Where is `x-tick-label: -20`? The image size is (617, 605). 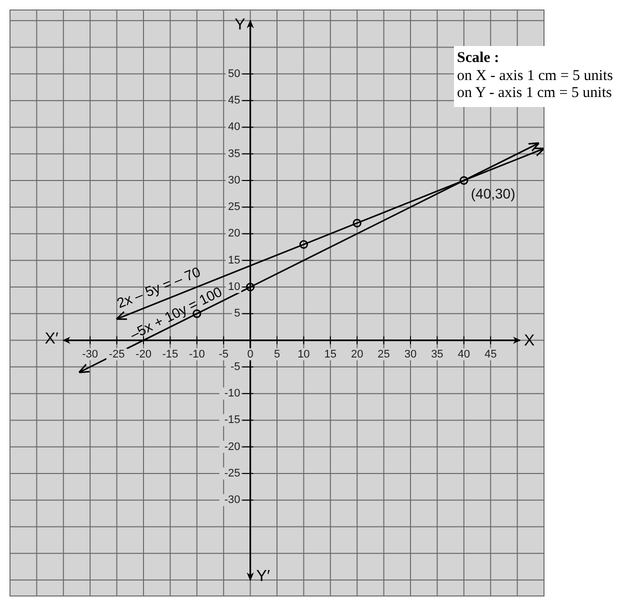 x-tick-label: -20 is located at coordinates (144, 354).